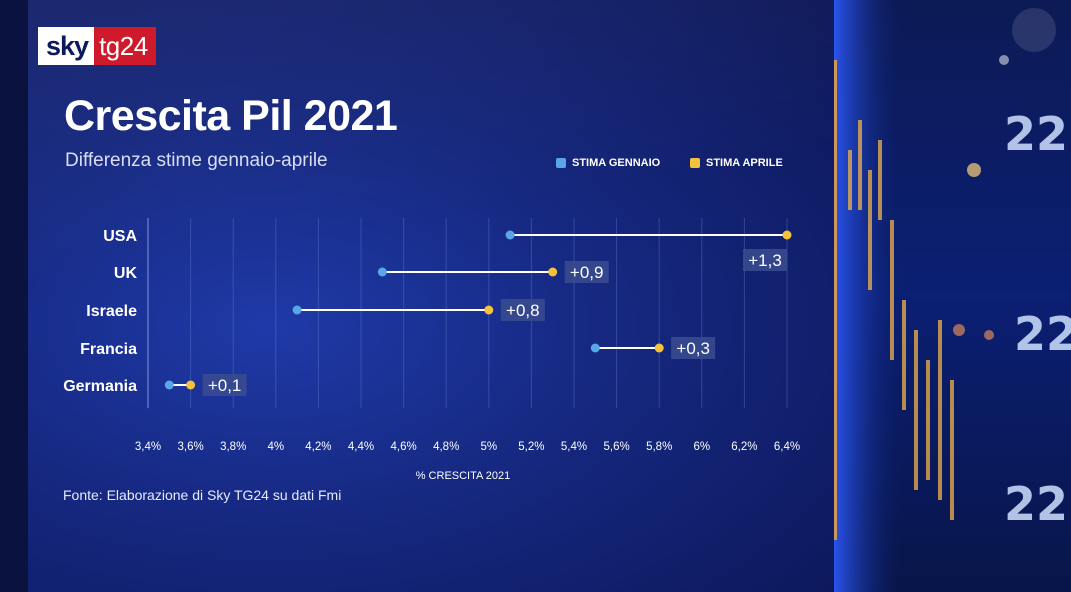  I want to click on point-gennaio-israele, so click(297, 310).